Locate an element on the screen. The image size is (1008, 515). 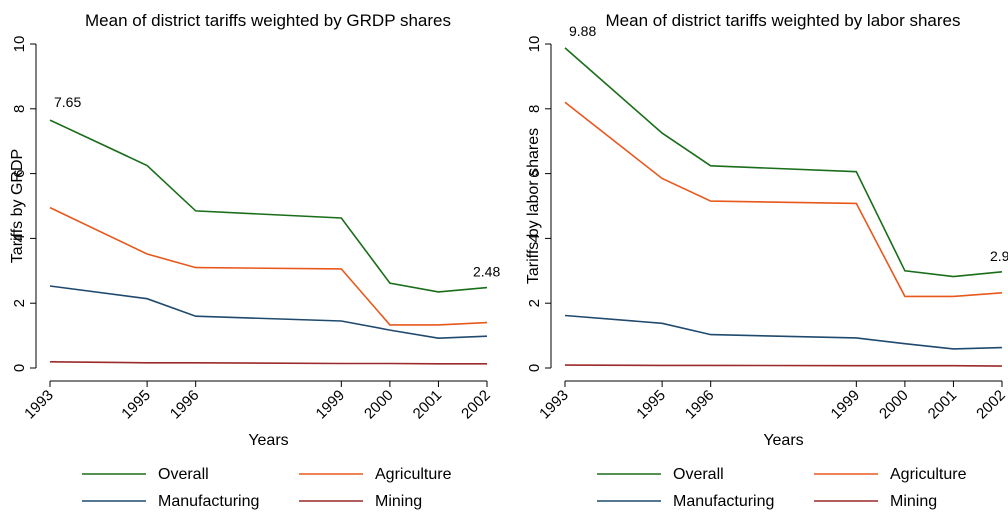
panel2-x-tick-label: 1995 is located at coordinates (651, 405).